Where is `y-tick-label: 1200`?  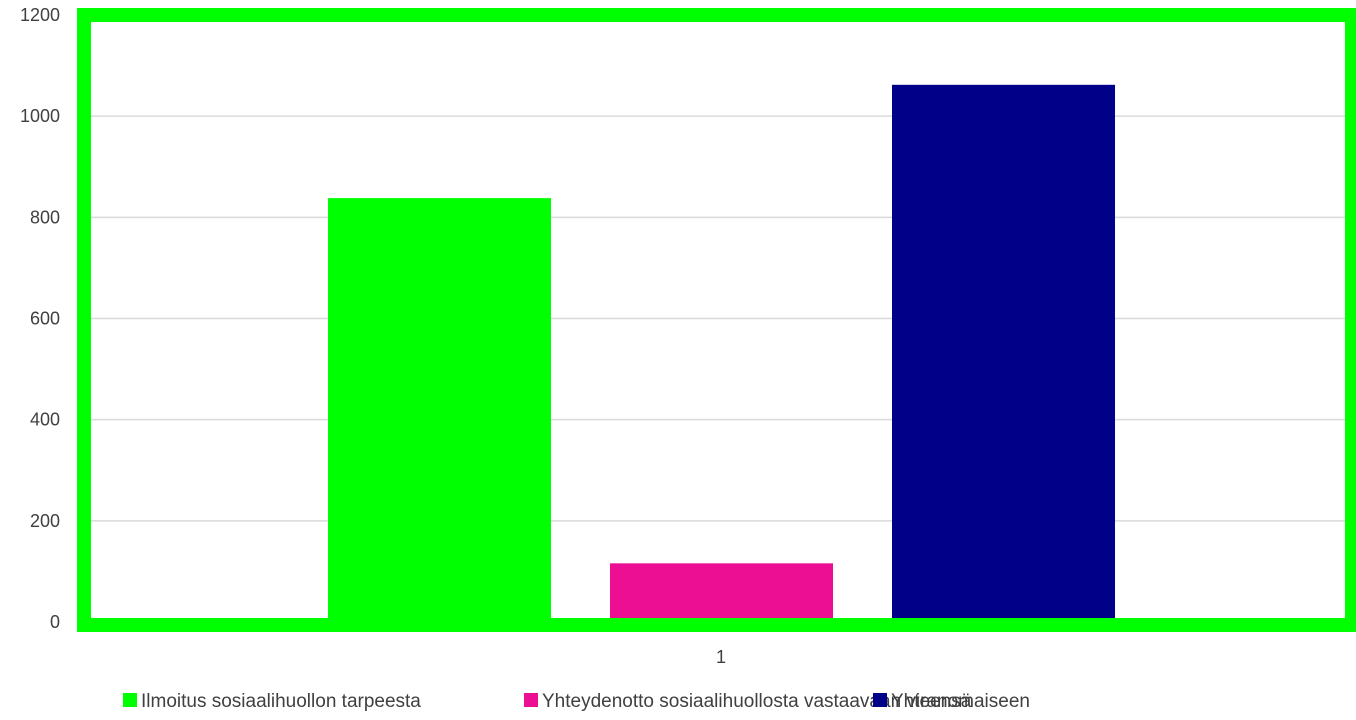 y-tick-label: 1200 is located at coordinates (40, 15).